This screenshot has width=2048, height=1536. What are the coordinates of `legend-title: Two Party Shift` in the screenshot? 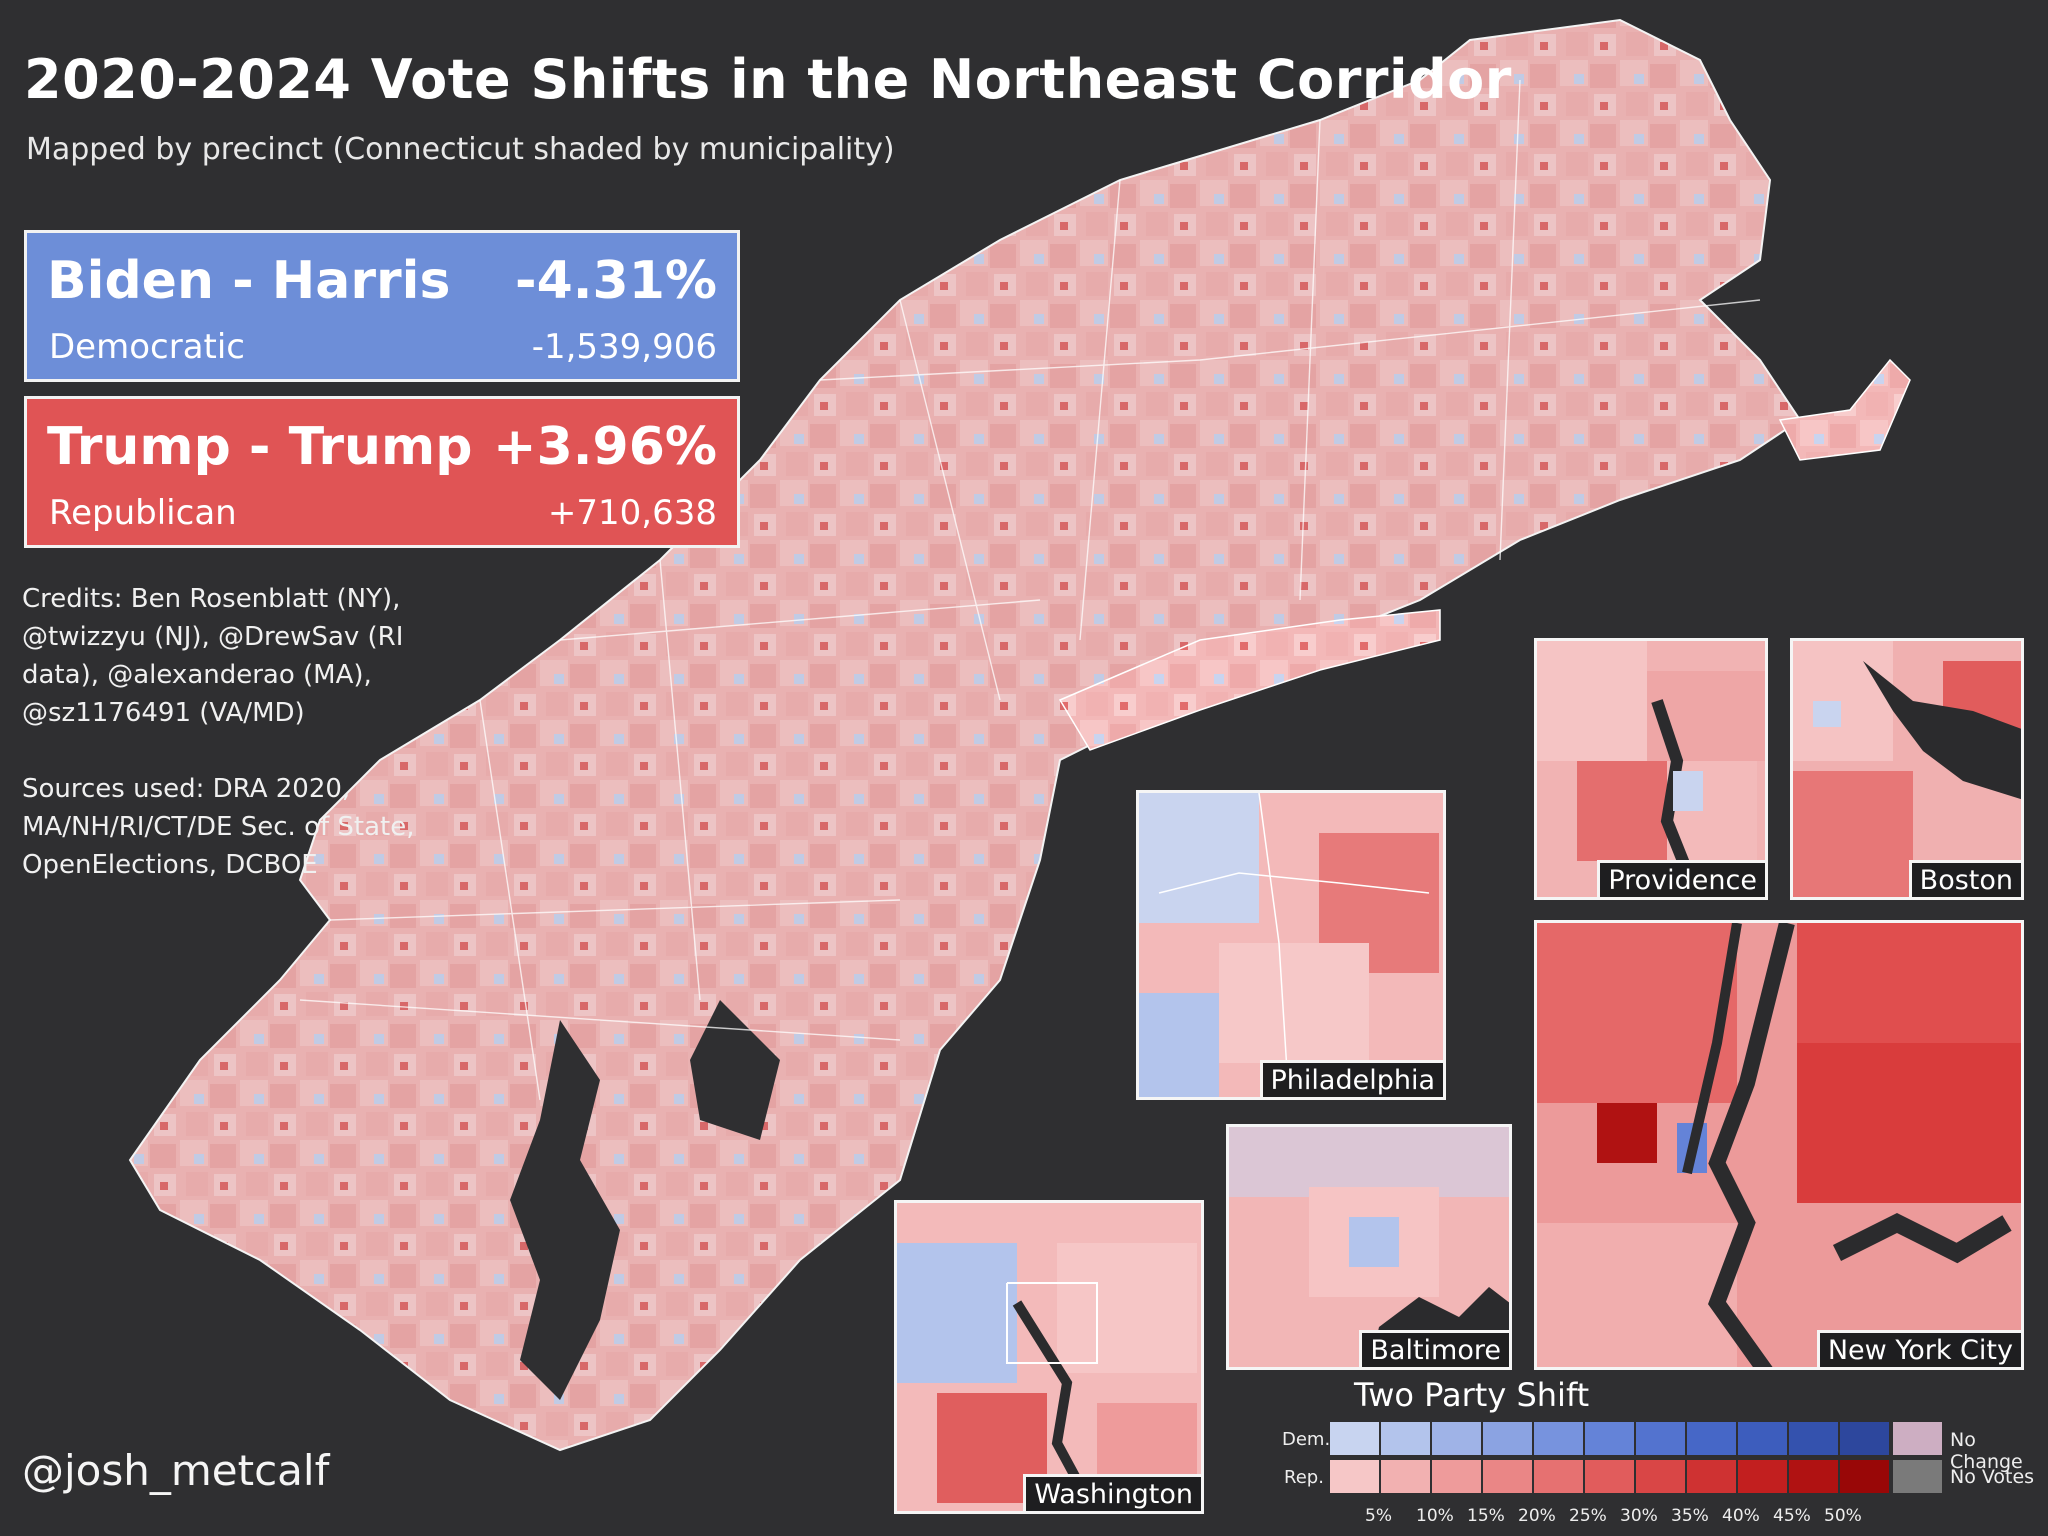 It's located at (1472, 1395).